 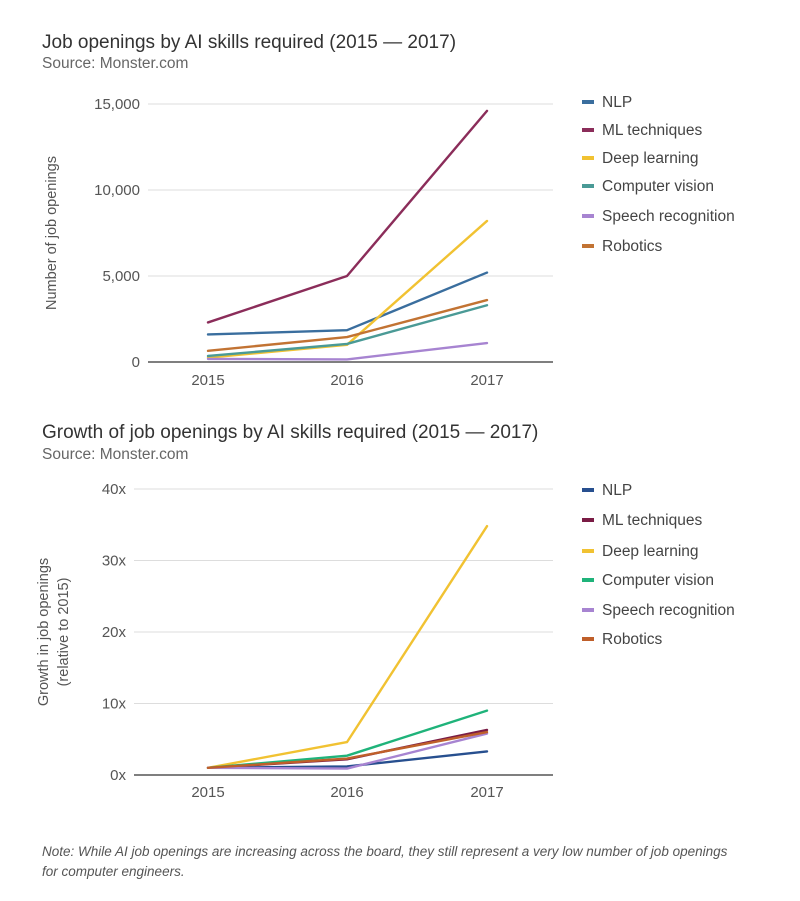 What do you see at coordinates (136, 362) in the screenshot?
I see `y-tick-label: 0` at bounding box center [136, 362].